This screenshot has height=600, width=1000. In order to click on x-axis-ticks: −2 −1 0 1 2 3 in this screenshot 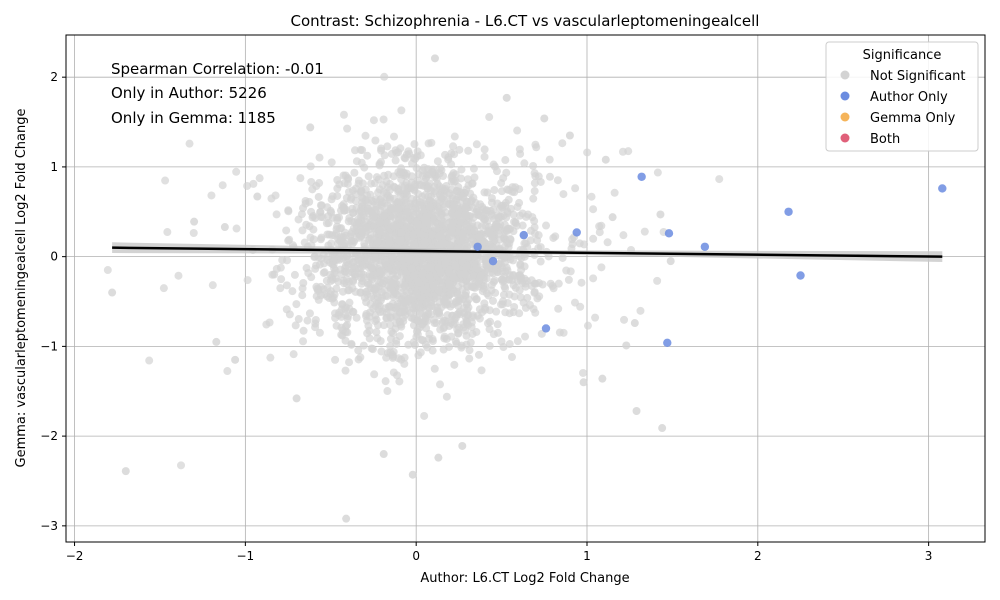, I will do `click(499, 552)`.